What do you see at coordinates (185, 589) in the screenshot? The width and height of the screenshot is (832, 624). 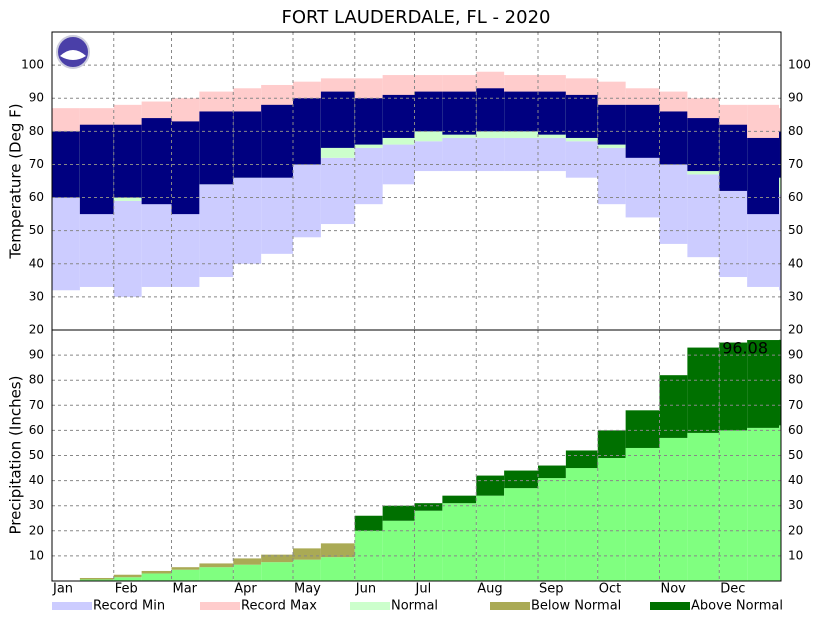 I see `x-tick-label: Mar` at bounding box center [185, 589].